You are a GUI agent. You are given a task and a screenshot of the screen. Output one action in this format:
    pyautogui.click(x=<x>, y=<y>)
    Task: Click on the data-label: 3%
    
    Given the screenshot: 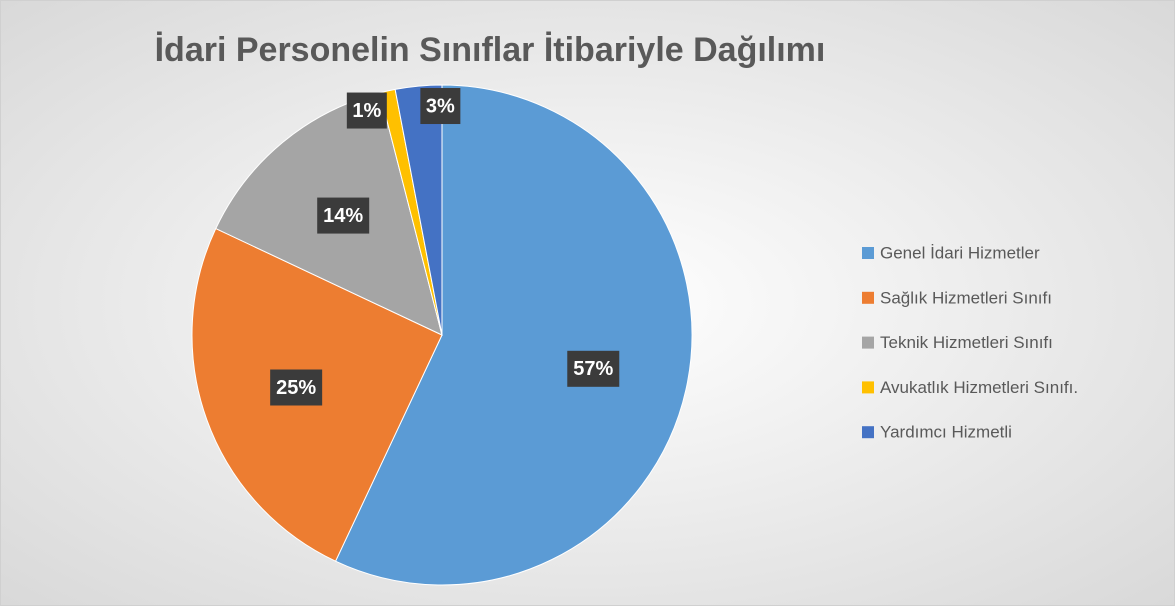 What is the action you would take?
    pyautogui.click(x=440, y=106)
    